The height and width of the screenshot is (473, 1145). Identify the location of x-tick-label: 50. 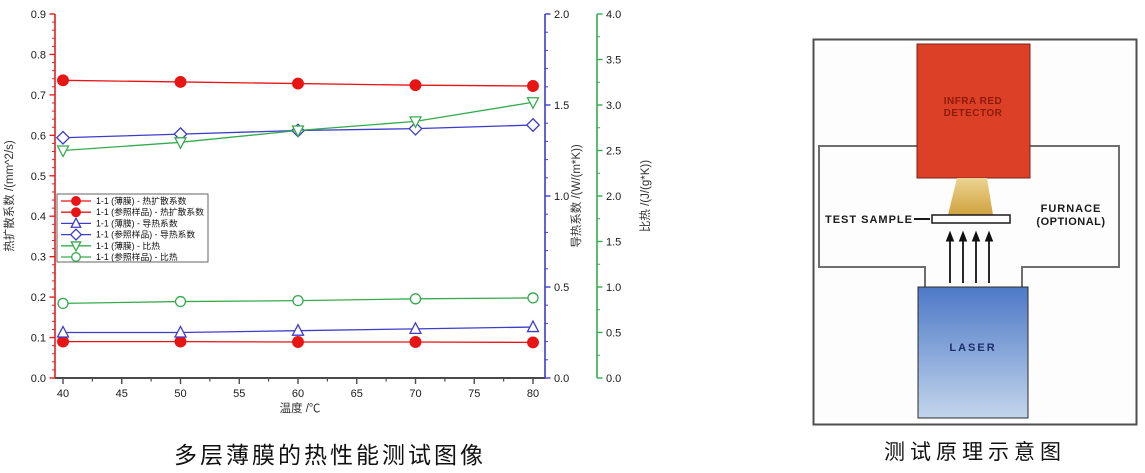
(180, 394).